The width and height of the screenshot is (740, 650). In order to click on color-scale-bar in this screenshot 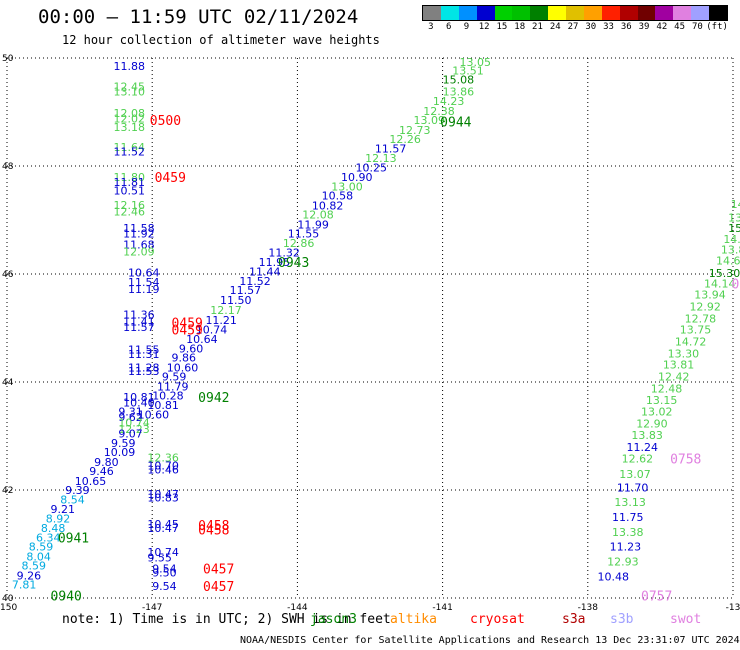, I will do `click(575, 13)`.